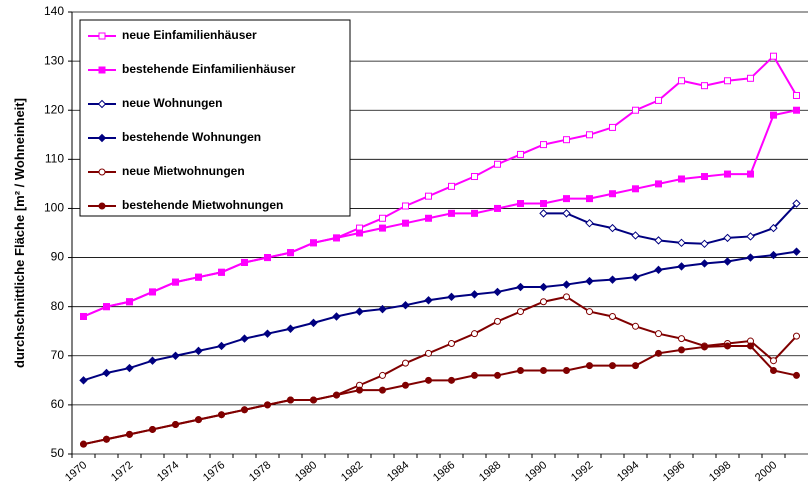 This screenshot has height=497, width=809. Describe the element at coordinates (582, 471) in the screenshot. I see `x-tick-label: 1992` at that location.